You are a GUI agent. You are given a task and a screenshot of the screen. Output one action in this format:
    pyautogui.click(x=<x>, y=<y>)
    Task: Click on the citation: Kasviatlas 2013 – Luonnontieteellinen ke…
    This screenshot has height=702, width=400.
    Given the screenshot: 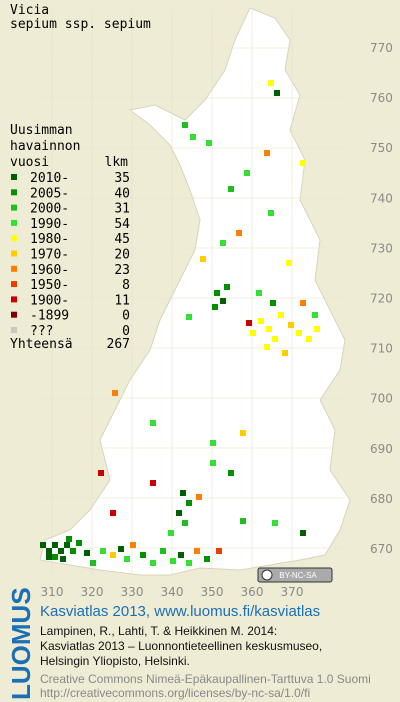 What is the action you would take?
    pyautogui.click(x=181, y=646)
    